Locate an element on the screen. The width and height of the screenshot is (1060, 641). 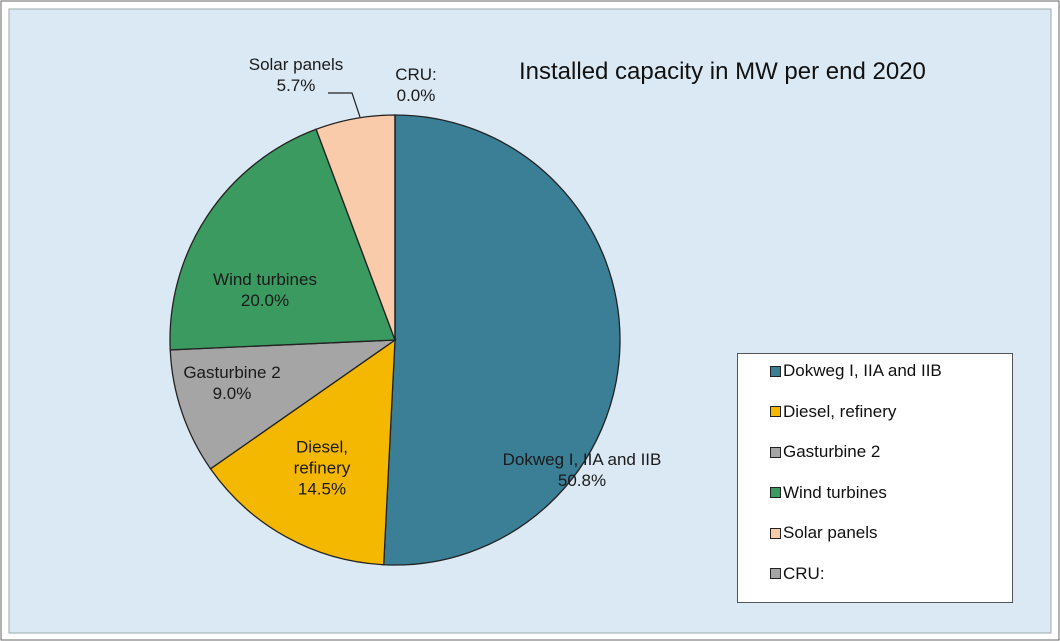
label-category: Gasturbine 2 is located at coordinates (232, 372).